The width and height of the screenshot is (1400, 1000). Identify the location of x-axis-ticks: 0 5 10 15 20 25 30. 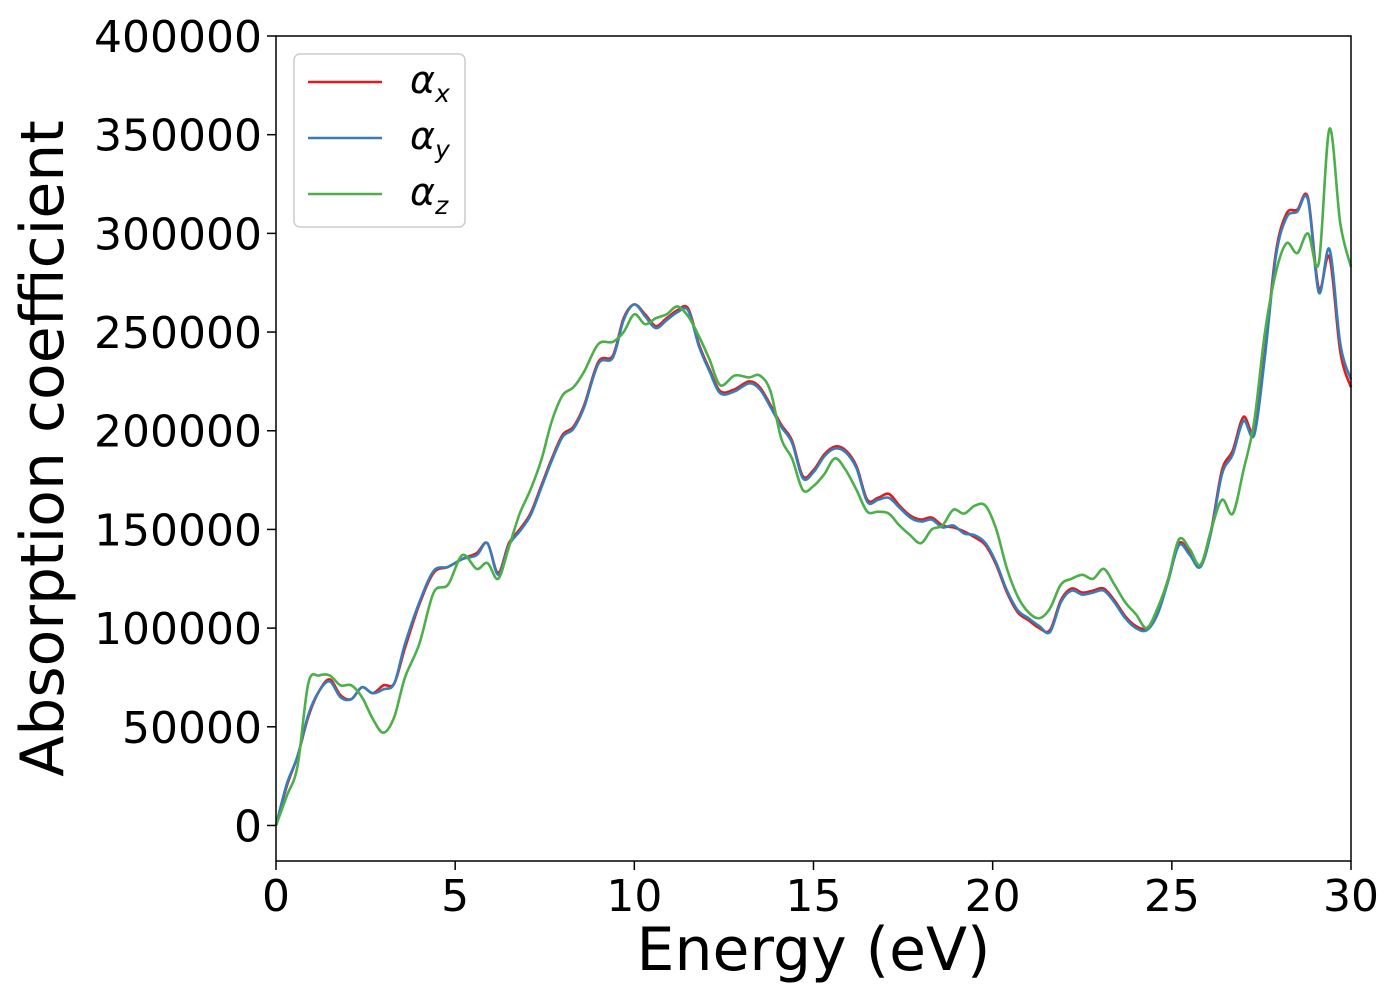
(820, 891).